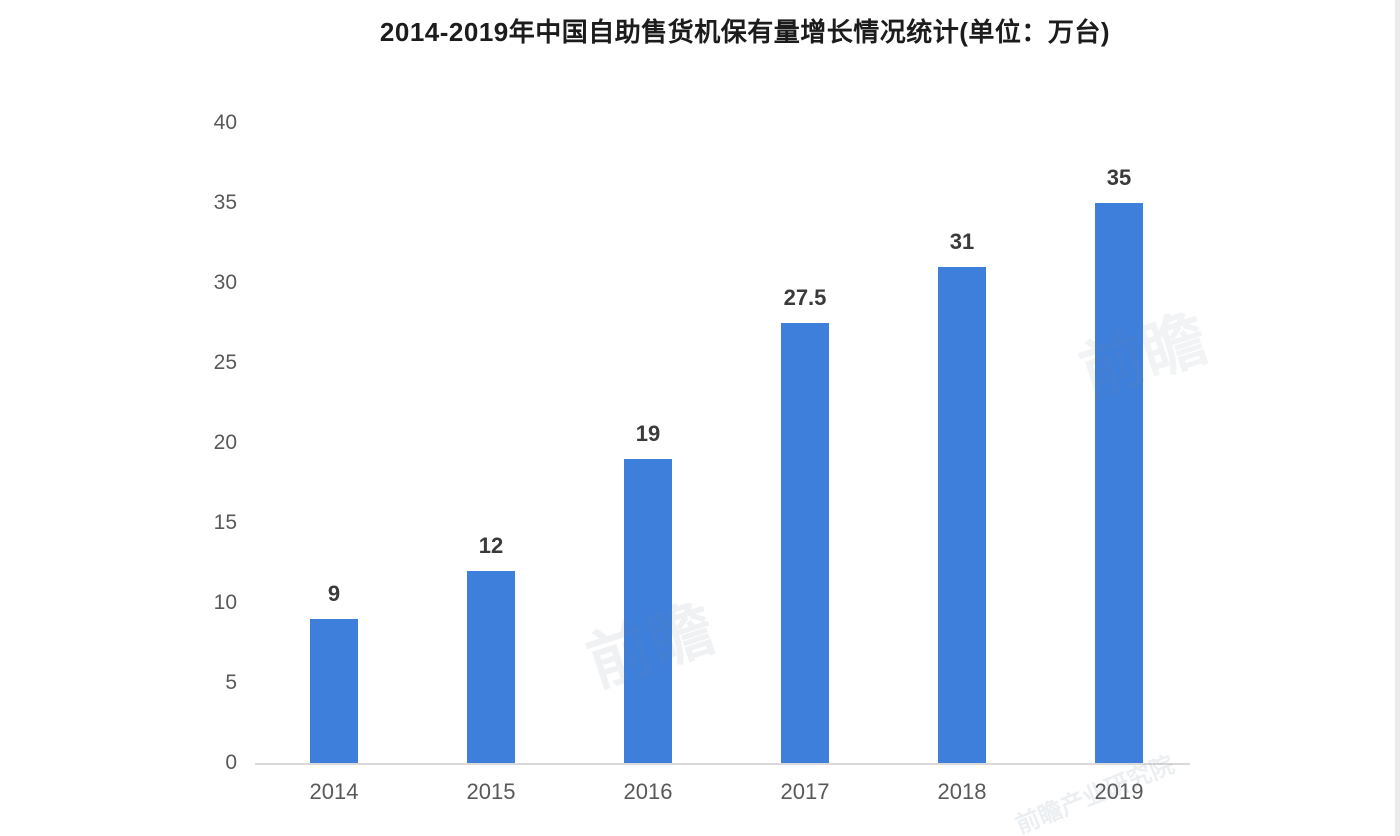 The width and height of the screenshot is (1400, 836). Describe the element at coordinates (225, 602) in the screenshot. I see `y-tick-label-10: 10` at that location.